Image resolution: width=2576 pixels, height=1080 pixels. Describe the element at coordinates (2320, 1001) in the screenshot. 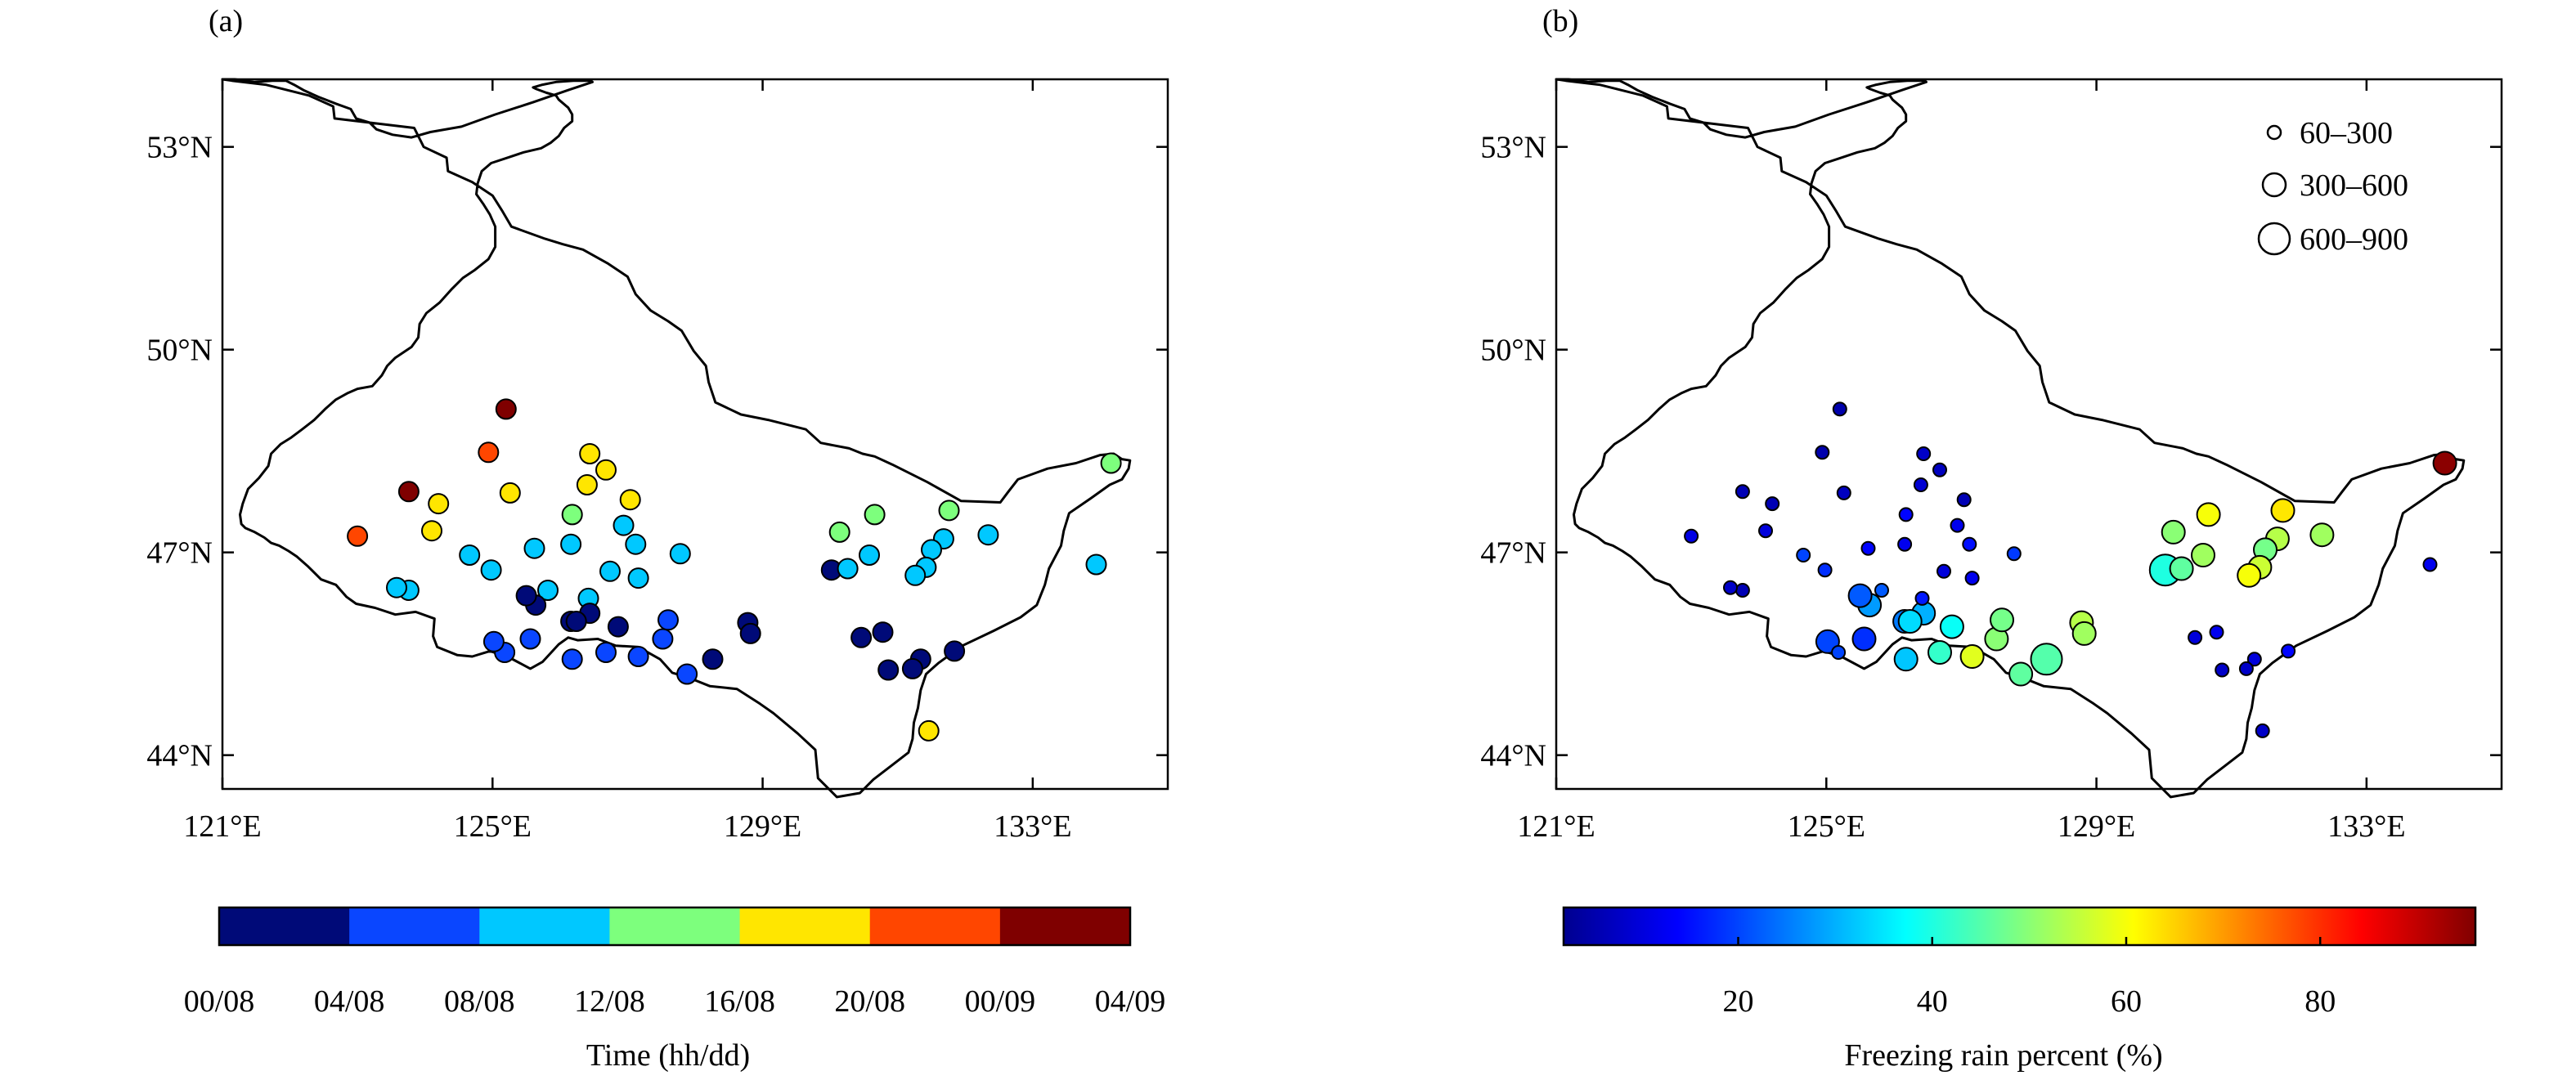

I see `colorbar-b-tick-label: 80` at that location.